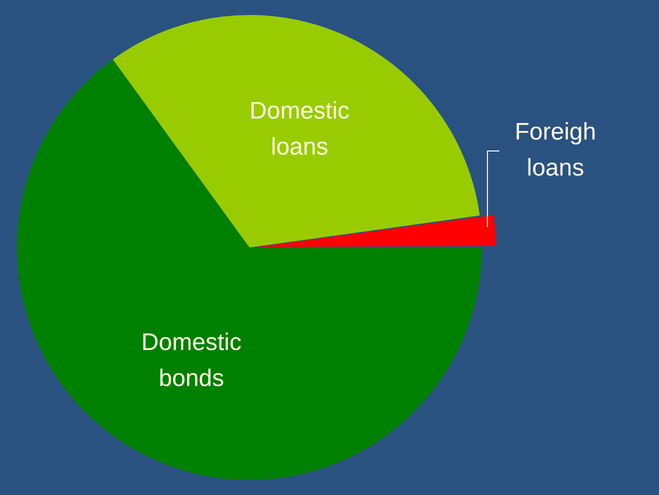 The image size is (659, 495). What do you see at coordinates (191, 360) in the screenshot?
I see `slice-label: Domestic bonds` at bounding box center [191, 360].